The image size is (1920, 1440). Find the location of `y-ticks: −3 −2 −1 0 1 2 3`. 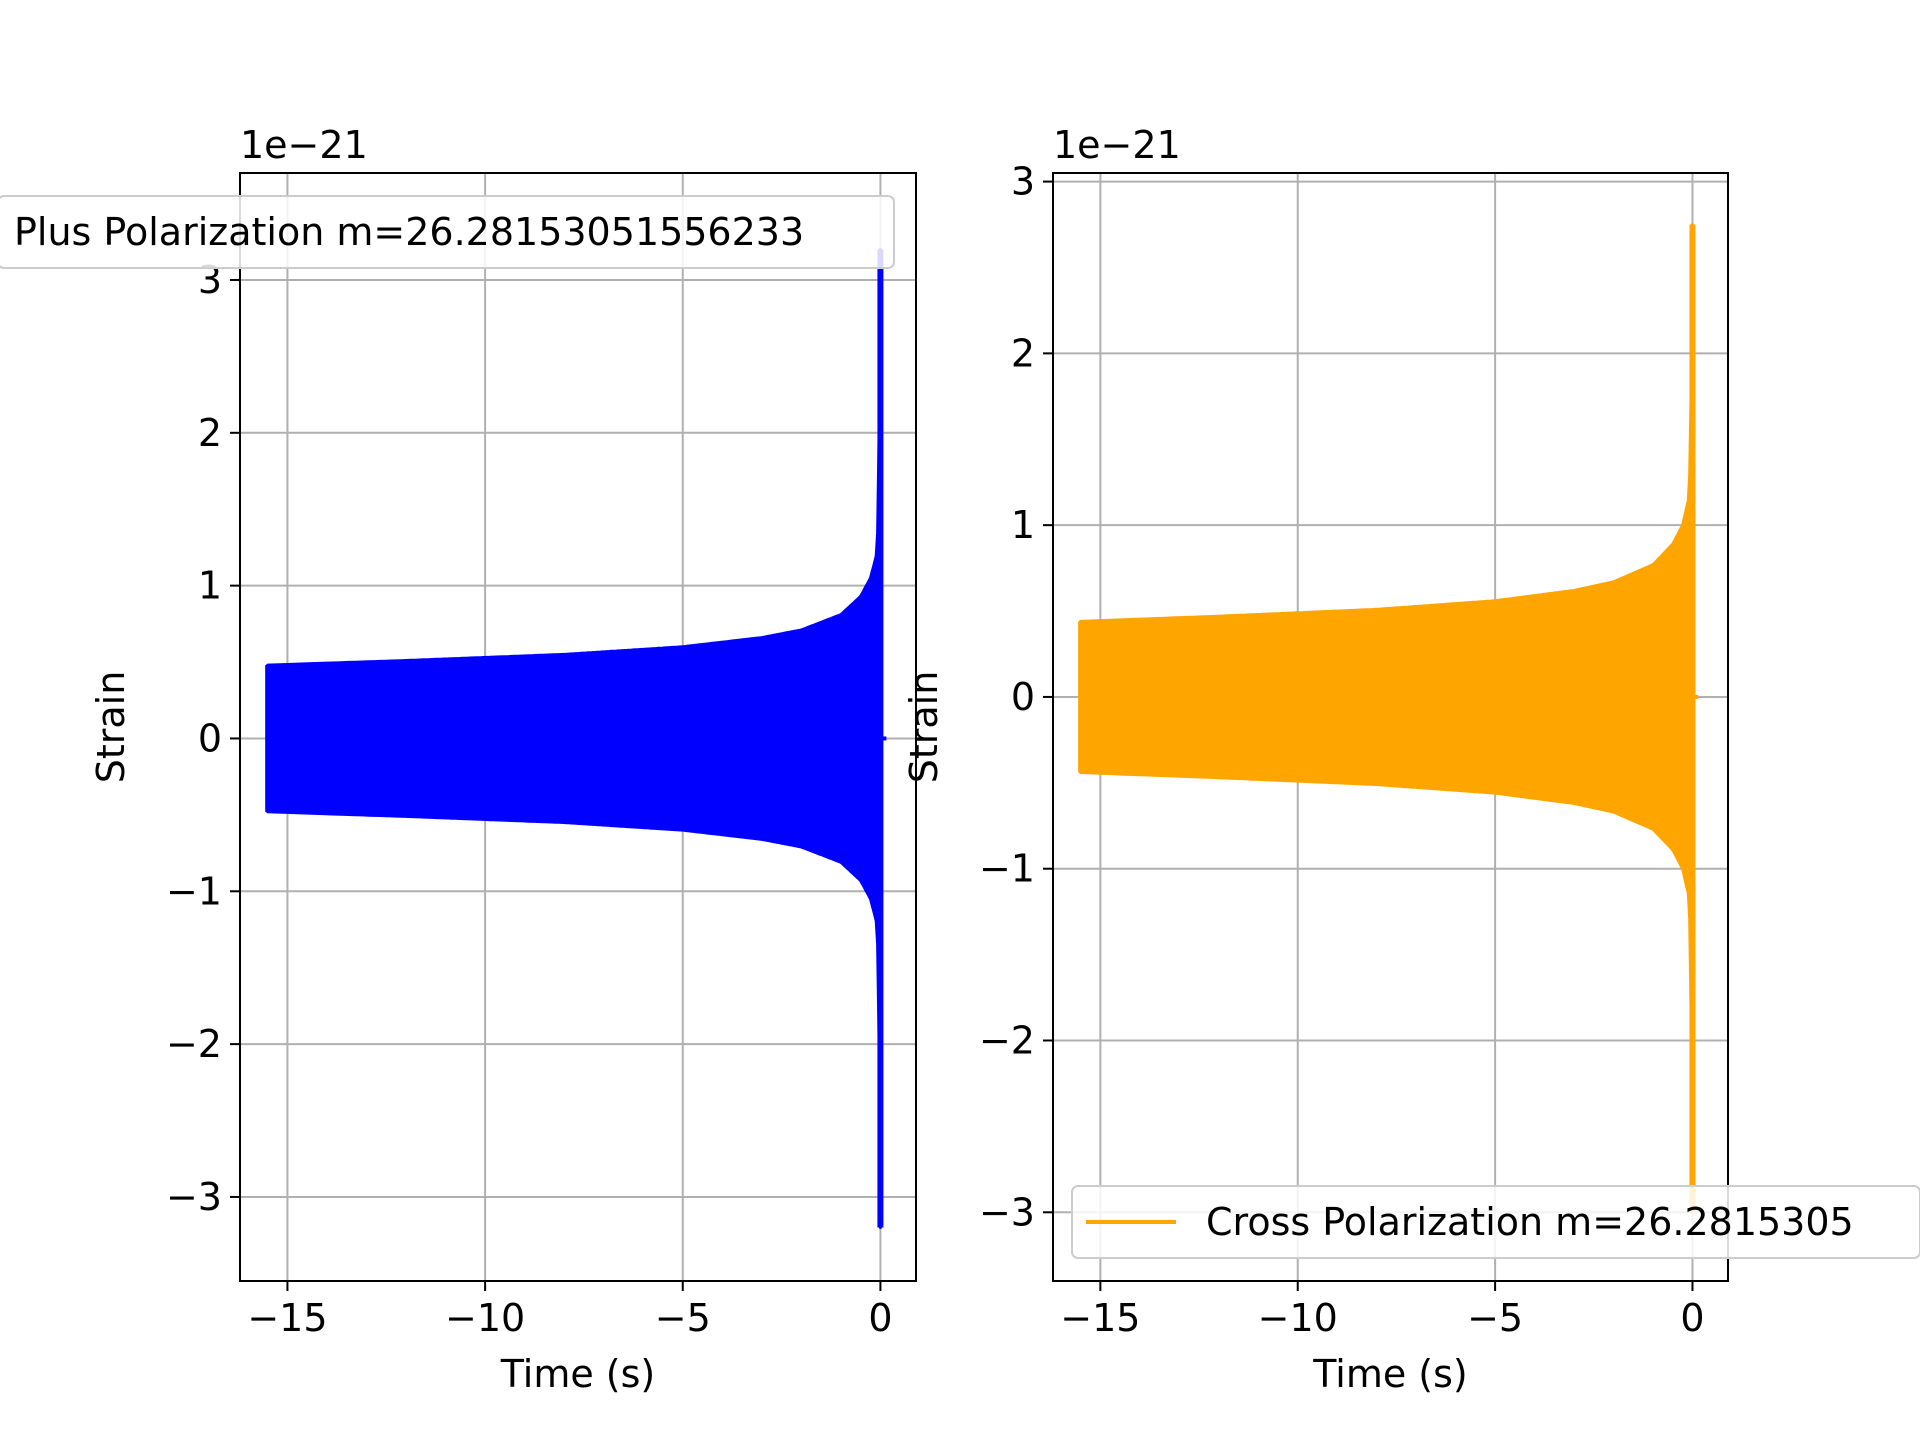

y-ticks: −3 −2 −1 0 1 2 3 is located at coordinates (1016, 697).